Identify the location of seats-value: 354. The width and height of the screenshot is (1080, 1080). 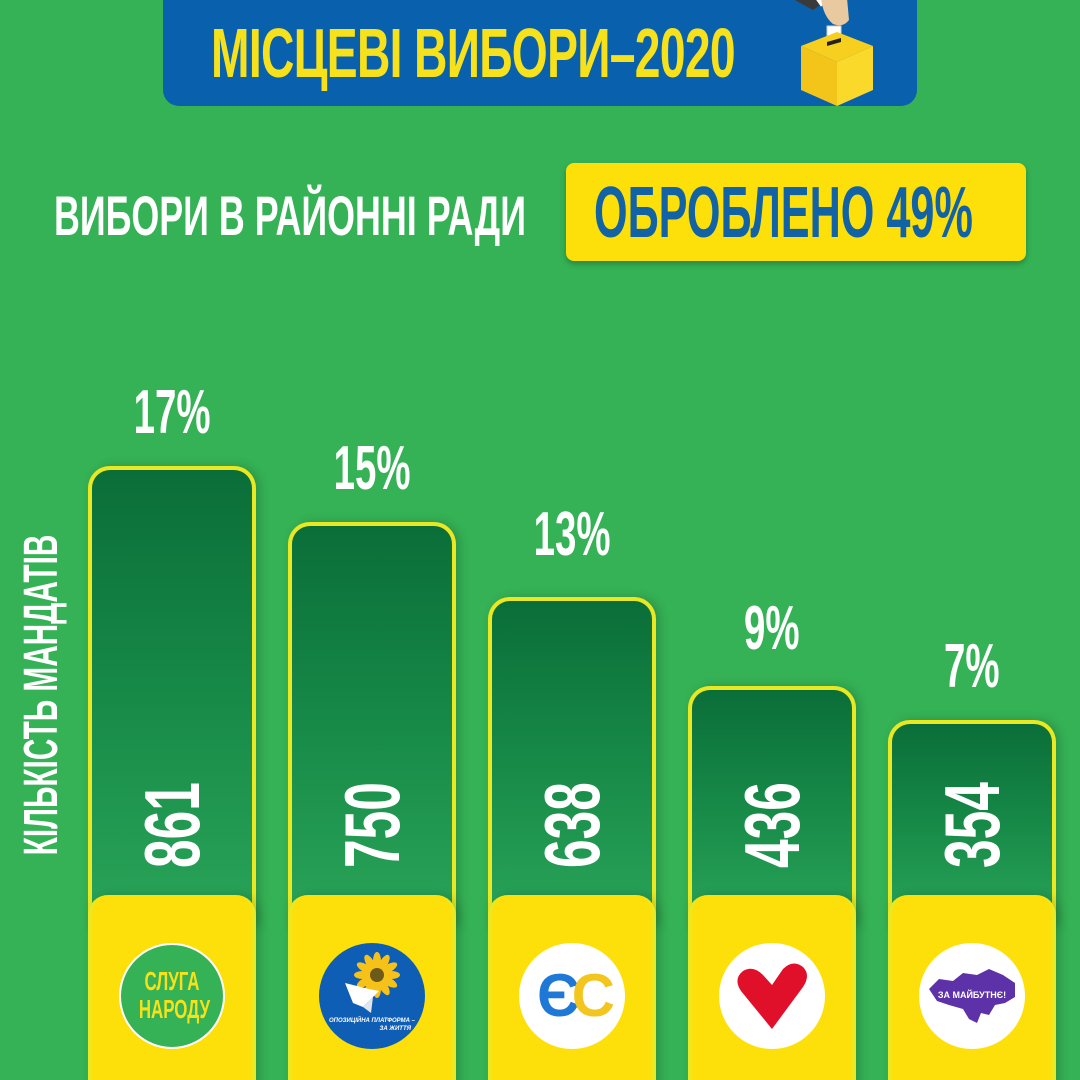
(972, 825).